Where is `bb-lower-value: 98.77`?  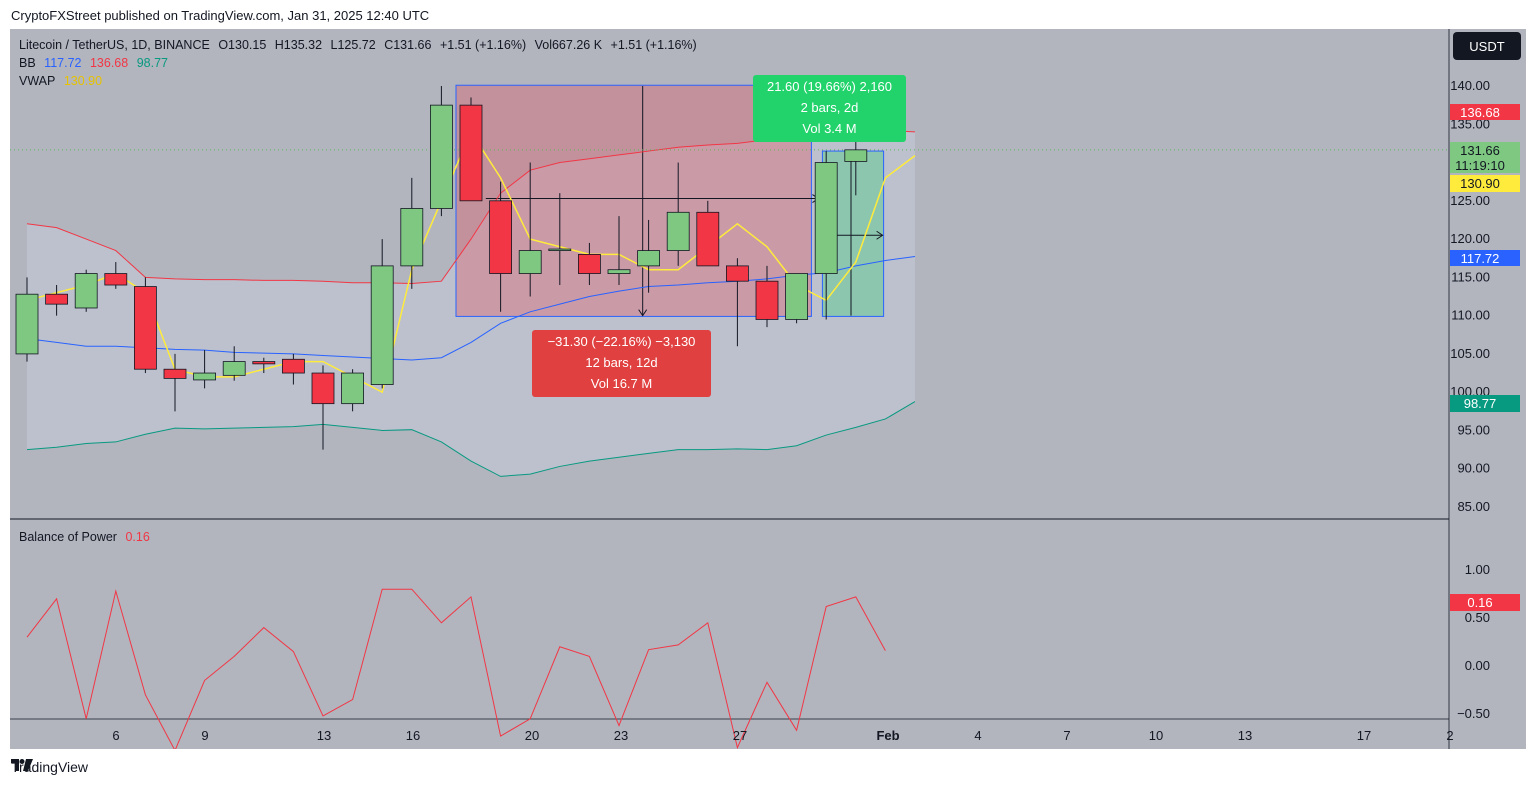
bb-lower-value: 98.77 is located at coordinates (152, 63).